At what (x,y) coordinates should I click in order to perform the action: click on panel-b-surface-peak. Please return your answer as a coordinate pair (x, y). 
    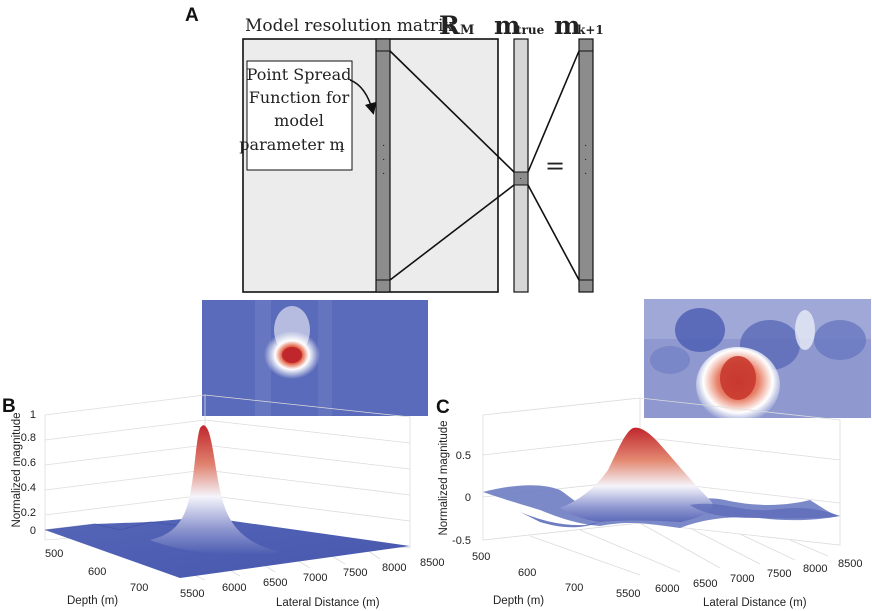
    Looking at the image, I should click on (215, 490).